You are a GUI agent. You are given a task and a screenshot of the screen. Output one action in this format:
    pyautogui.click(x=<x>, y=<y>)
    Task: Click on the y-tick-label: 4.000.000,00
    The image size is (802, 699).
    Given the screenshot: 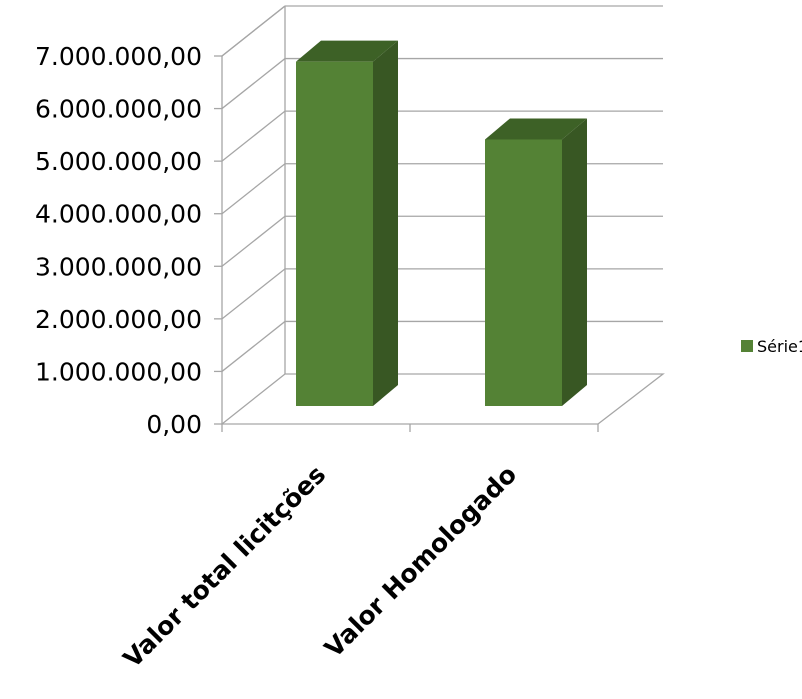 What is the action you would take?
    pyautogui.click(x=118, y=214)
    